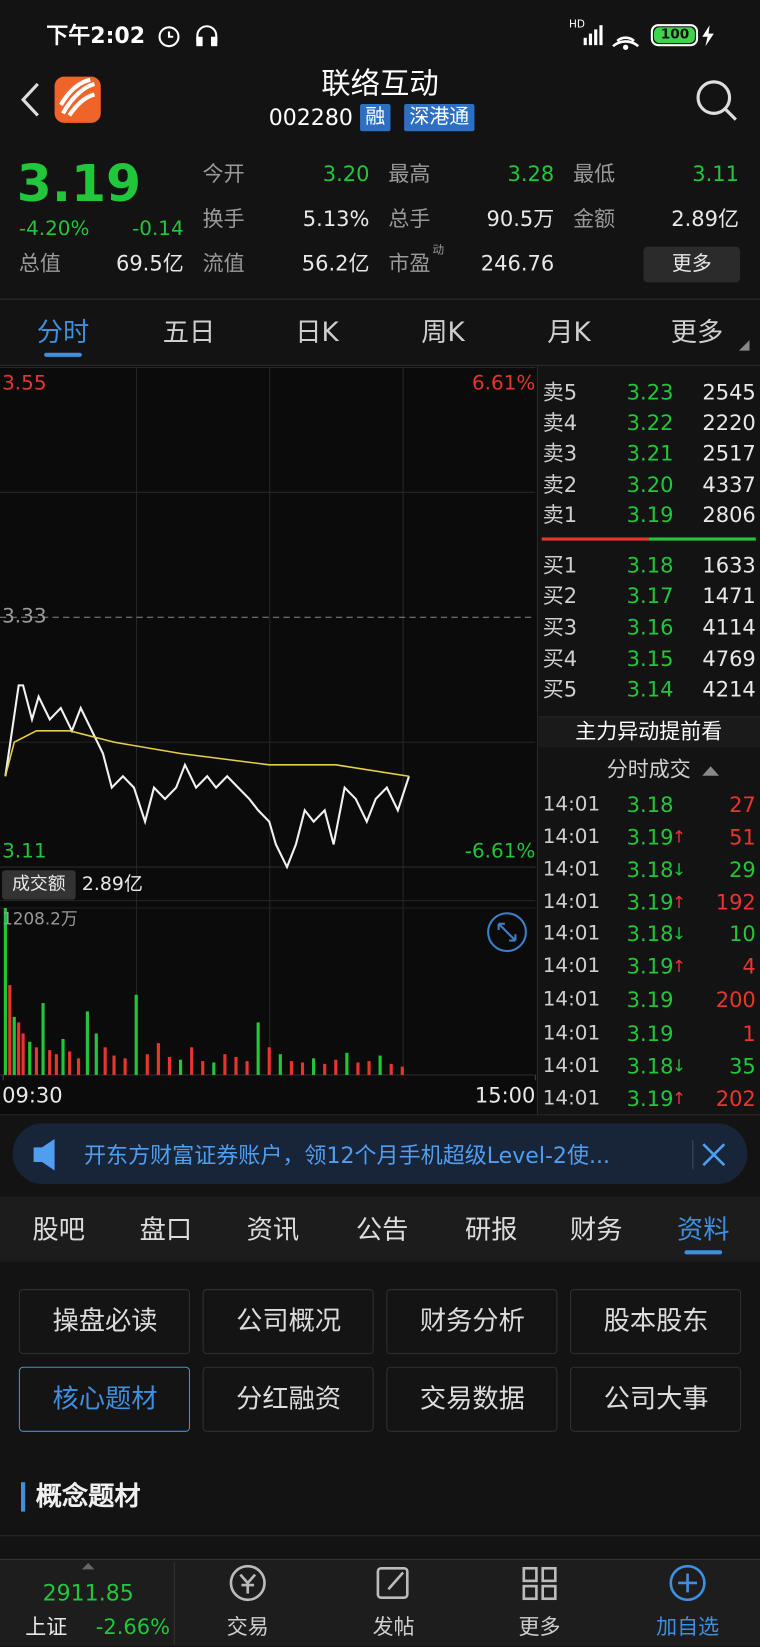  I want to click on index-arrow, so click(88, 1566).